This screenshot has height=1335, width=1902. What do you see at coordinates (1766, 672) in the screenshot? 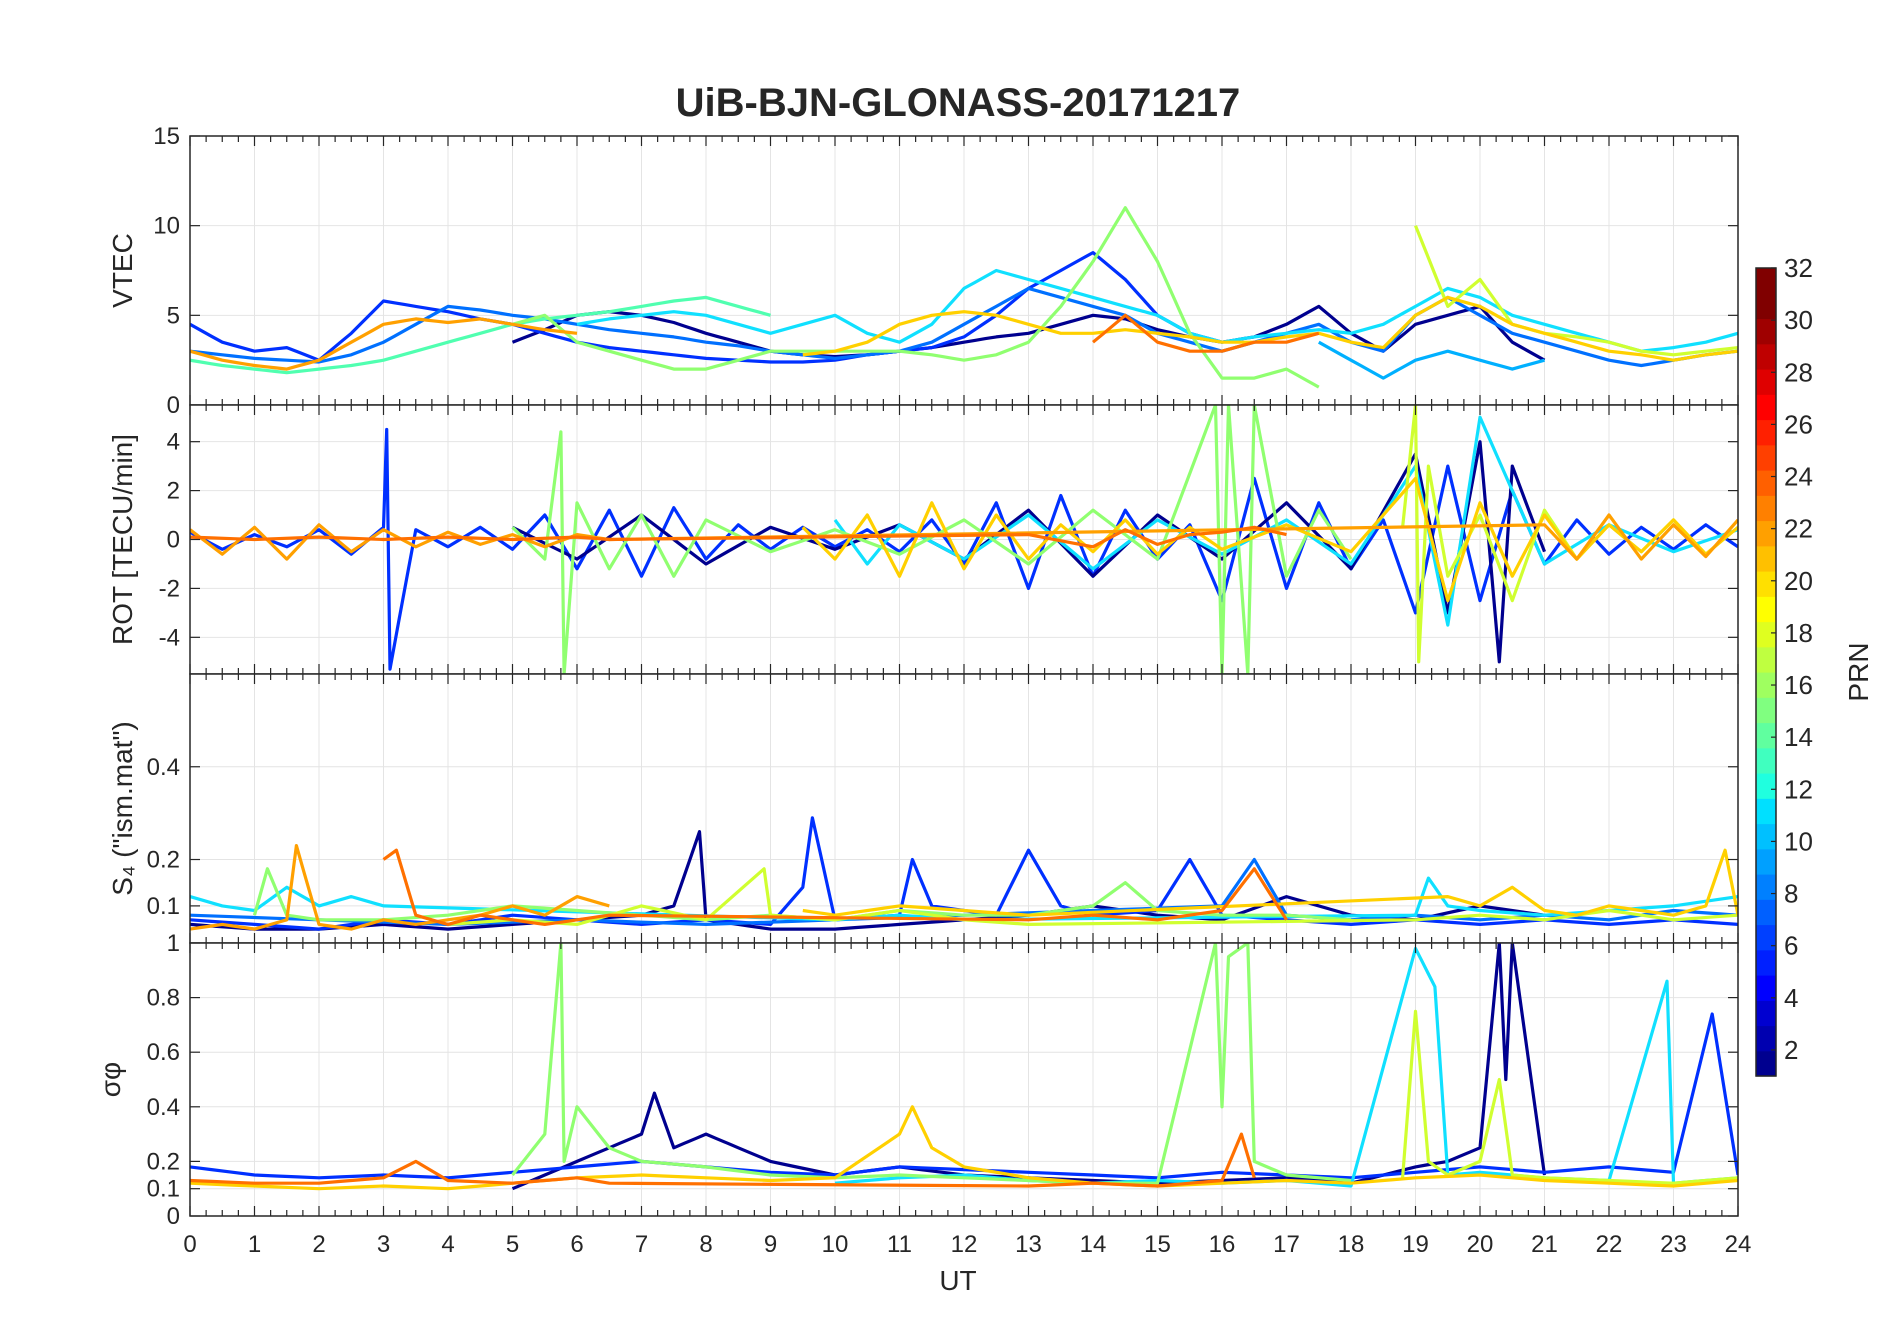
I see `colorbar-frame` at bounding box center [1766, 672].